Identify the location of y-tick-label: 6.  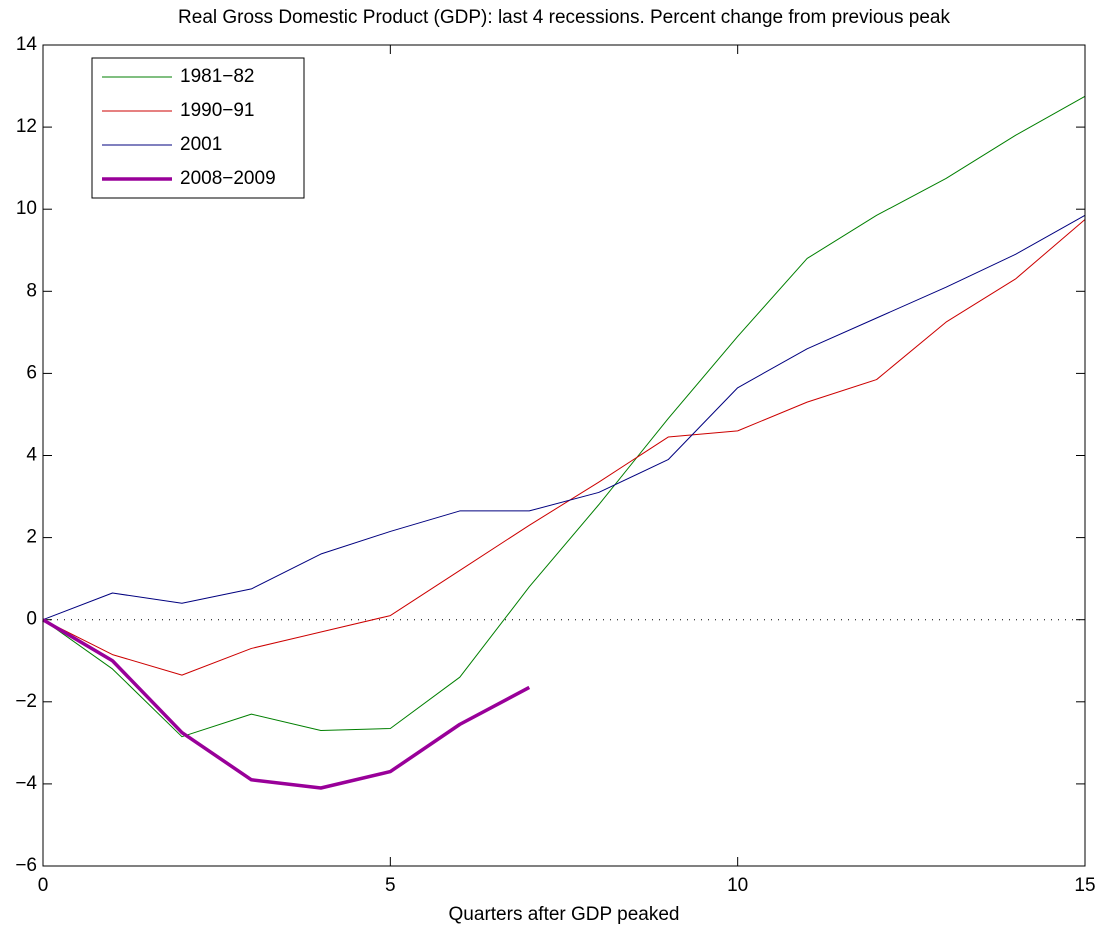
(31, 372).